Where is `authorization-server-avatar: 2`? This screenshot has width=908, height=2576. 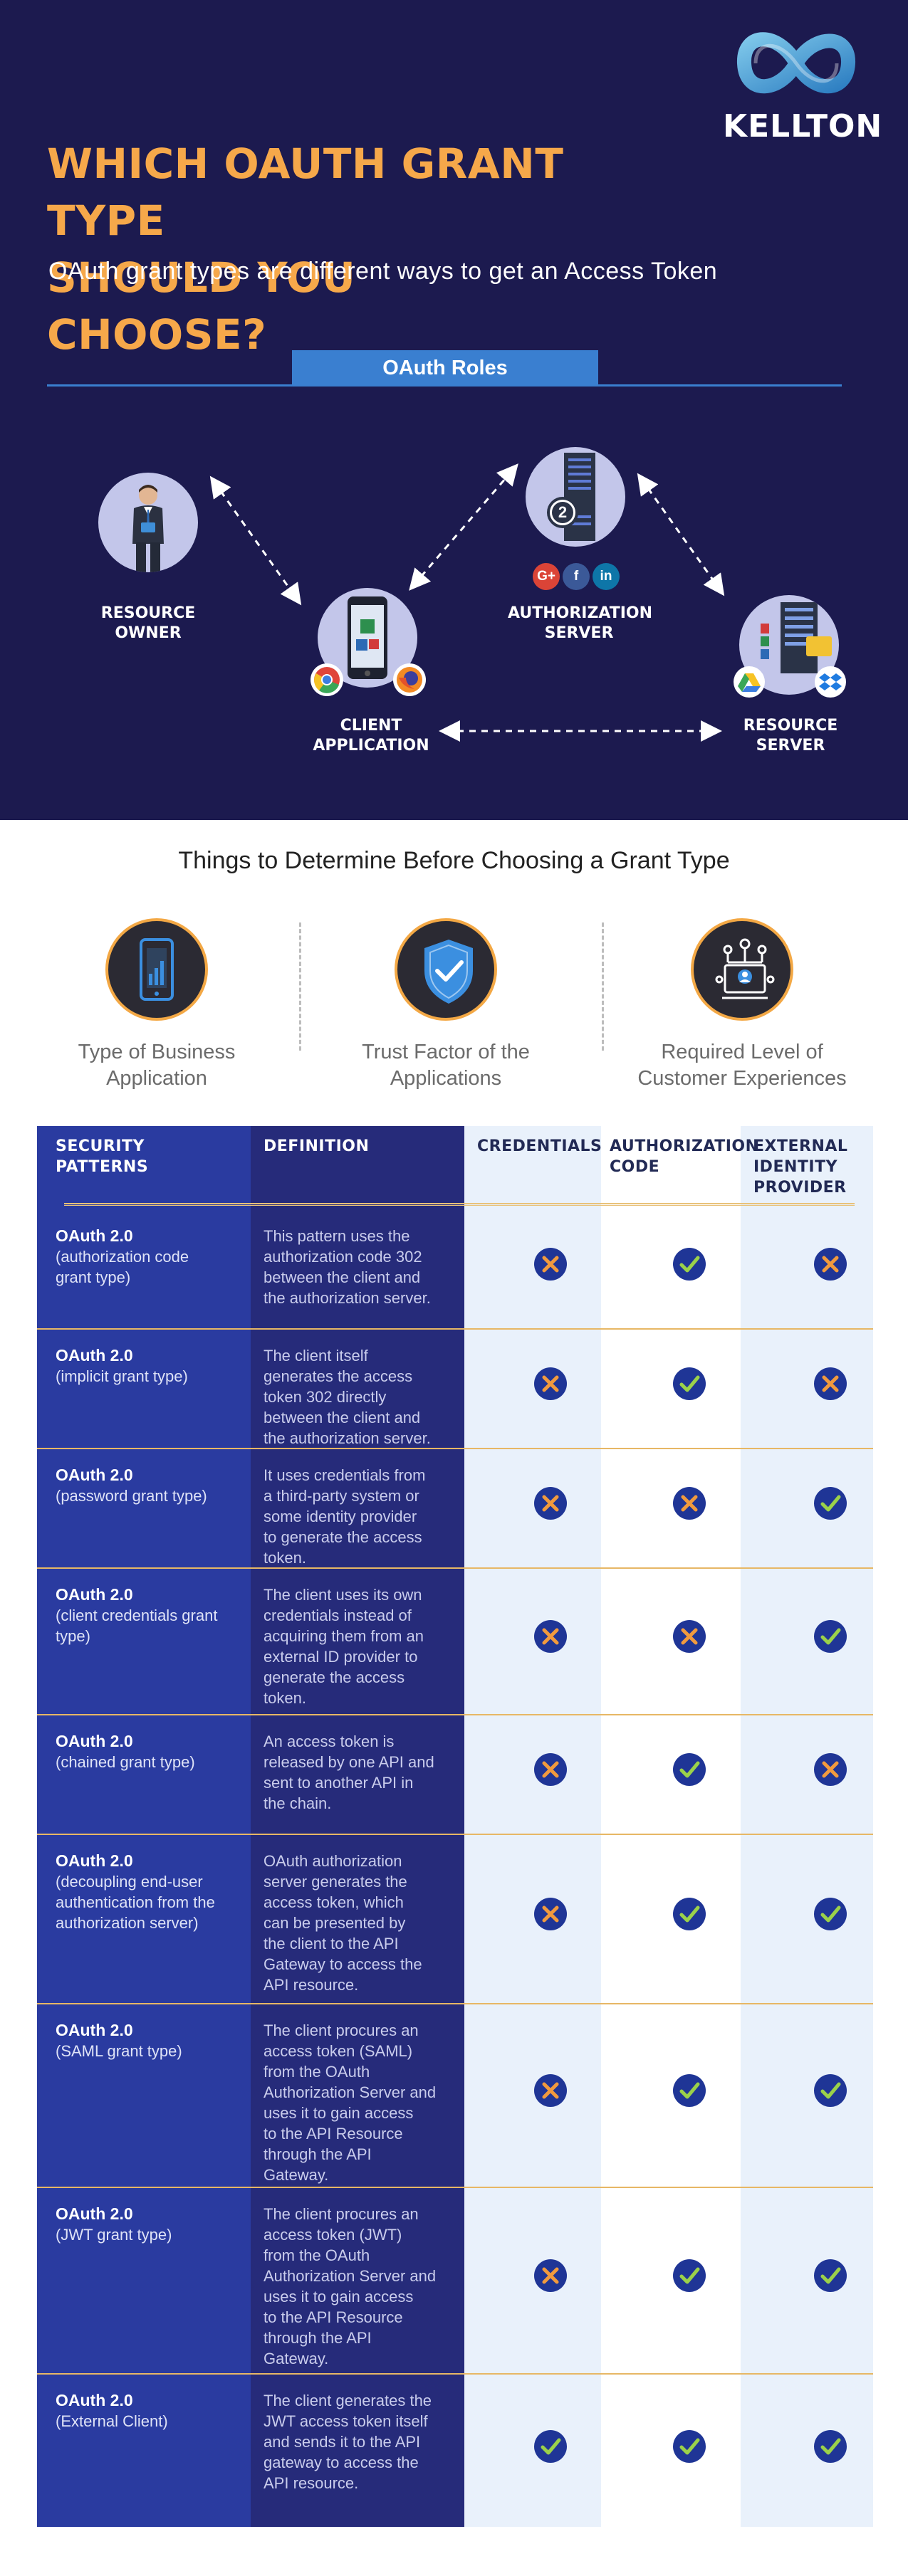
authorization-server-avatar: 2 is located at coordinates (575, 497).